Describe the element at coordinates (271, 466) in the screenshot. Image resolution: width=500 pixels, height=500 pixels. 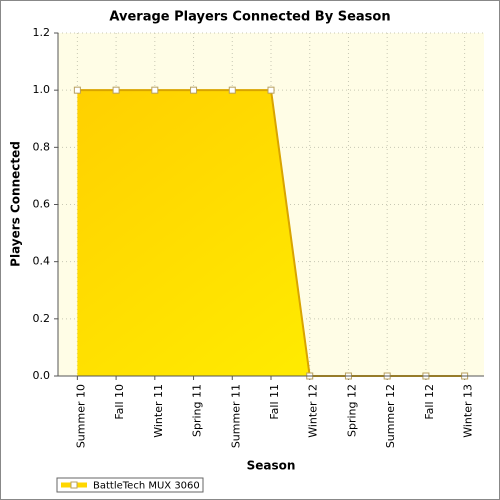
I see `x-axis-title: Season` at that location.